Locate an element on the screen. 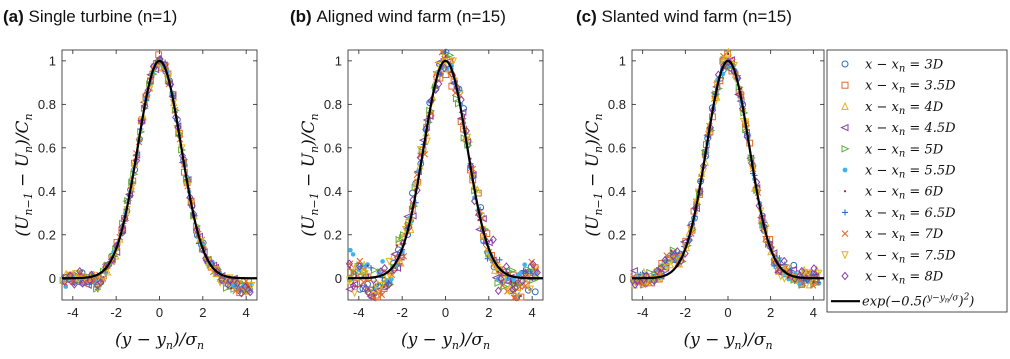 This screenshot has width=1010, height=359. scatter-points is located at coordinates (726, 168).